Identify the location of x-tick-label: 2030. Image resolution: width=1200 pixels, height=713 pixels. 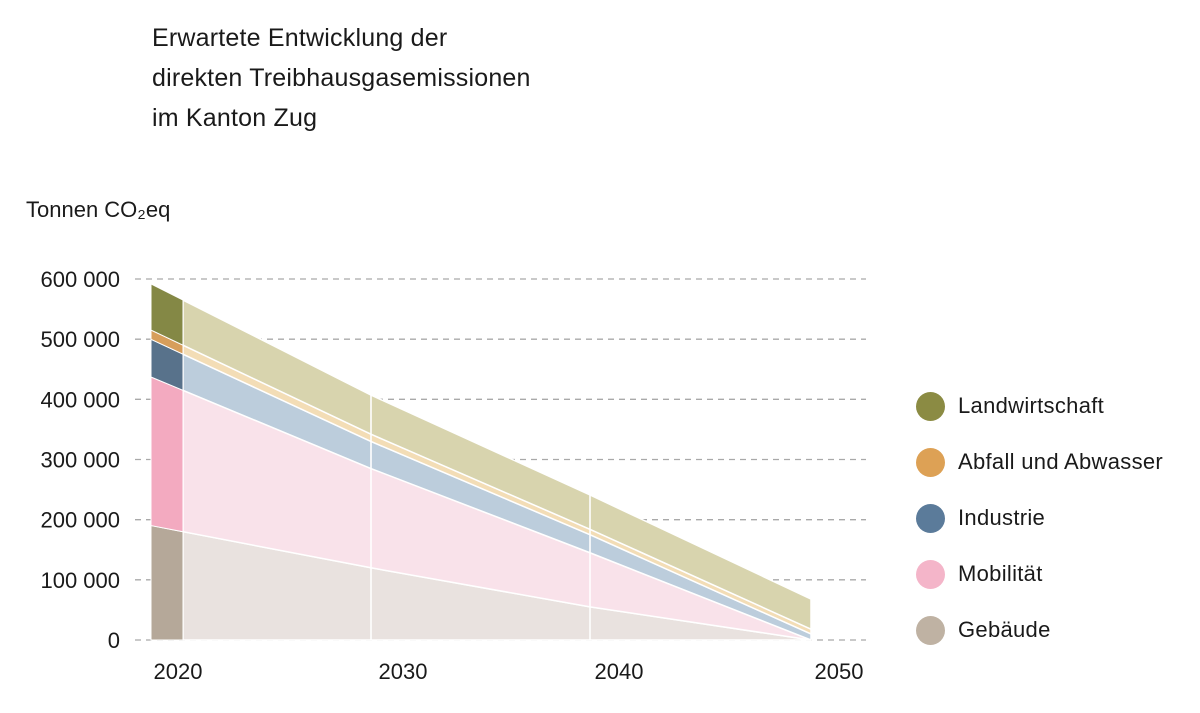
(403, 671).